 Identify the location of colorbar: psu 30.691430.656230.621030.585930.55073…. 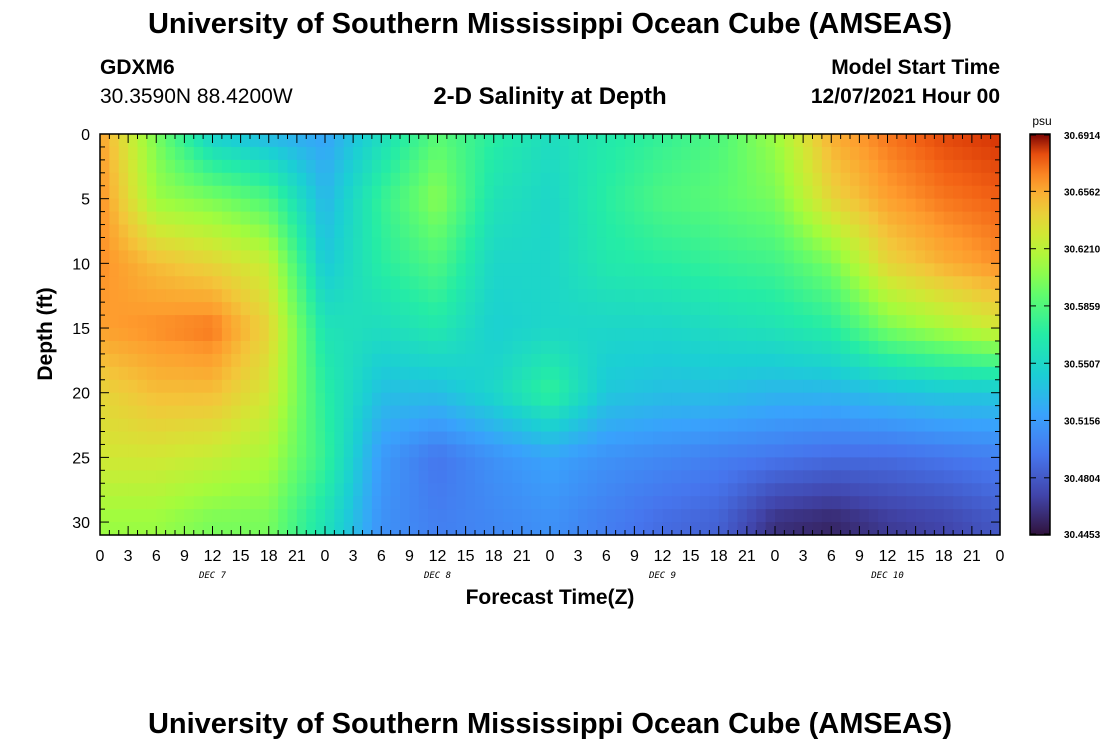
(1064, 327).